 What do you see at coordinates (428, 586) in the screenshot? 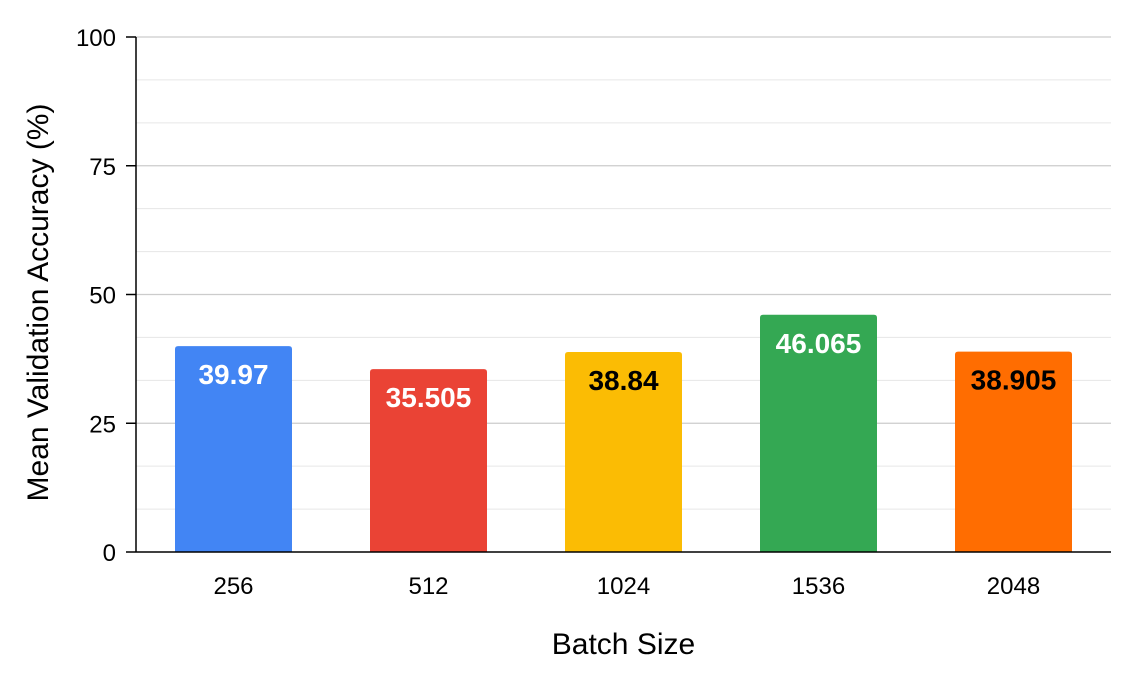
I see `x-tick-label: 512` at bounding box center [428, 586].